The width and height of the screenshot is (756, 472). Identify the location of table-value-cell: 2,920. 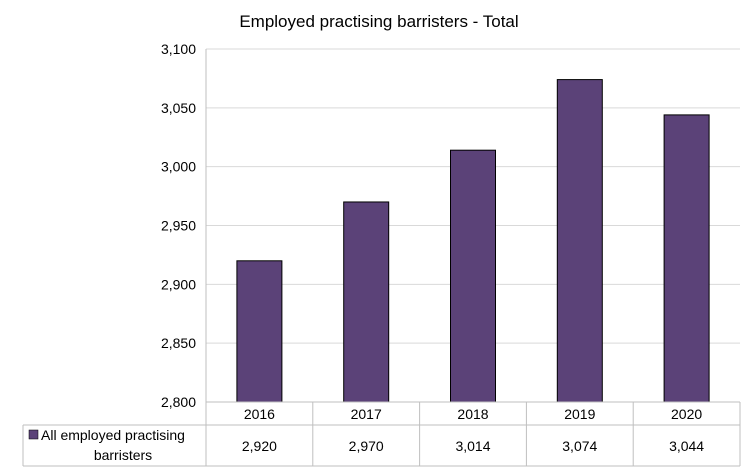
(259, 446).